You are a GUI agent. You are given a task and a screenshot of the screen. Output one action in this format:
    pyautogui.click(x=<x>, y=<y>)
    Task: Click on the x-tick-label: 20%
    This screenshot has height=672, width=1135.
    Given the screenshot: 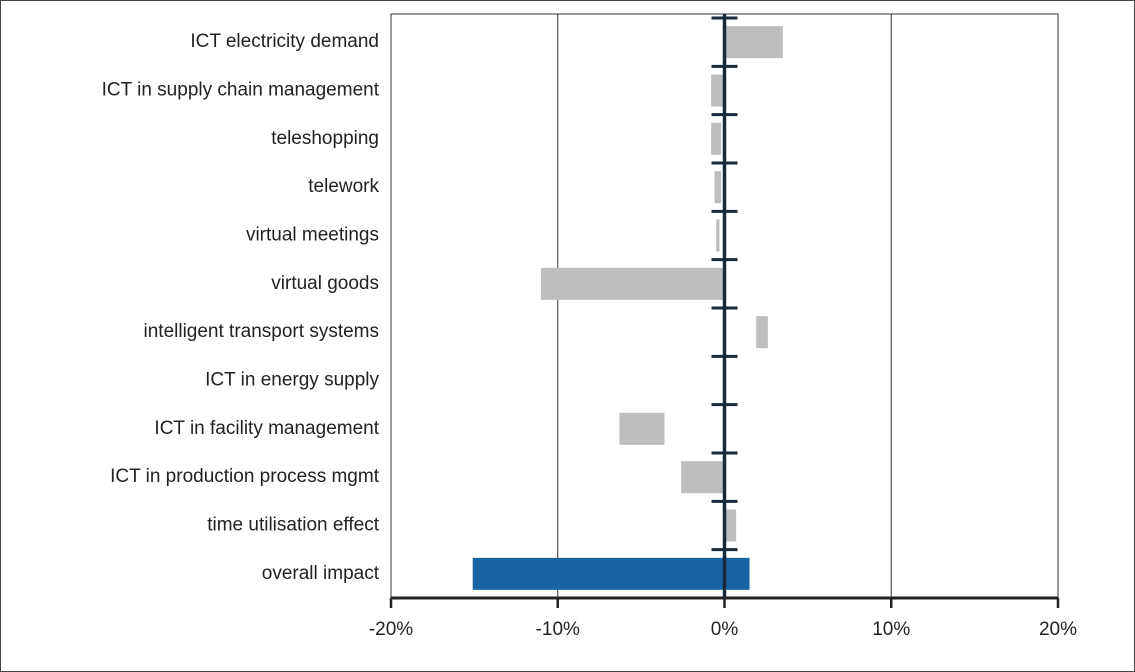 What is the action you would take?
    pyautogui.click(x=1058, y=629)
    